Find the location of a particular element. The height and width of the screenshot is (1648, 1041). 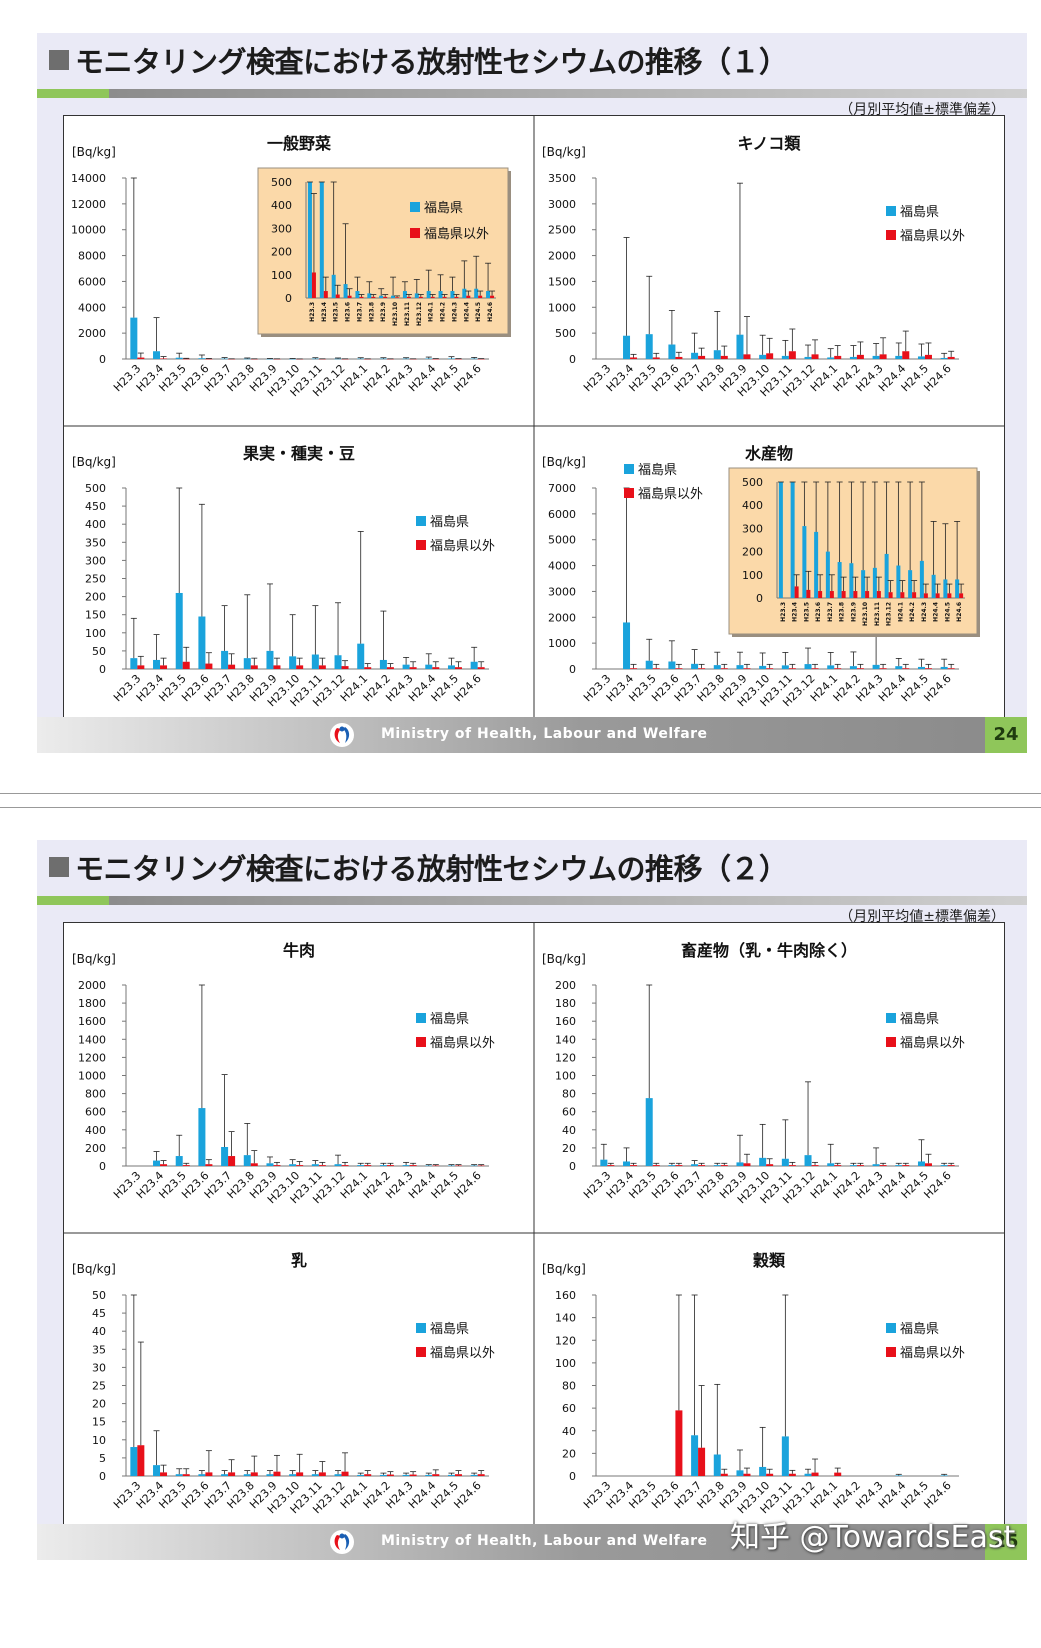

inset-x-tick-label: H24.2 is located at coordinates (443, 312).